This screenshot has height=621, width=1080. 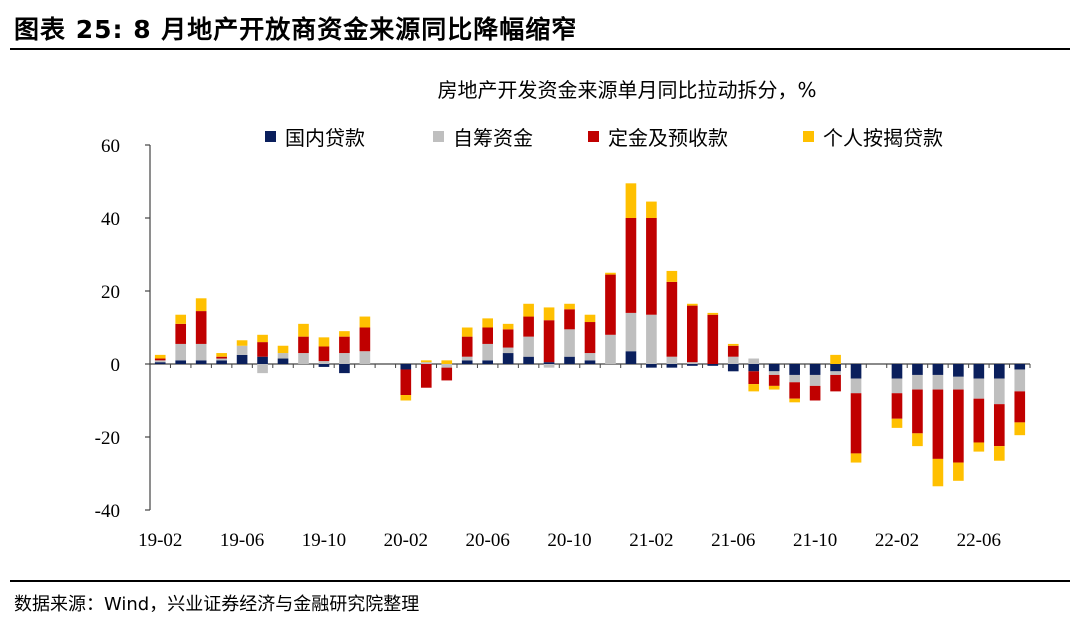 What do you see at coordinates (938, 369) in the screenshot?
I see `bar-segment-22-04-s0` at bounding box center [938, 369].